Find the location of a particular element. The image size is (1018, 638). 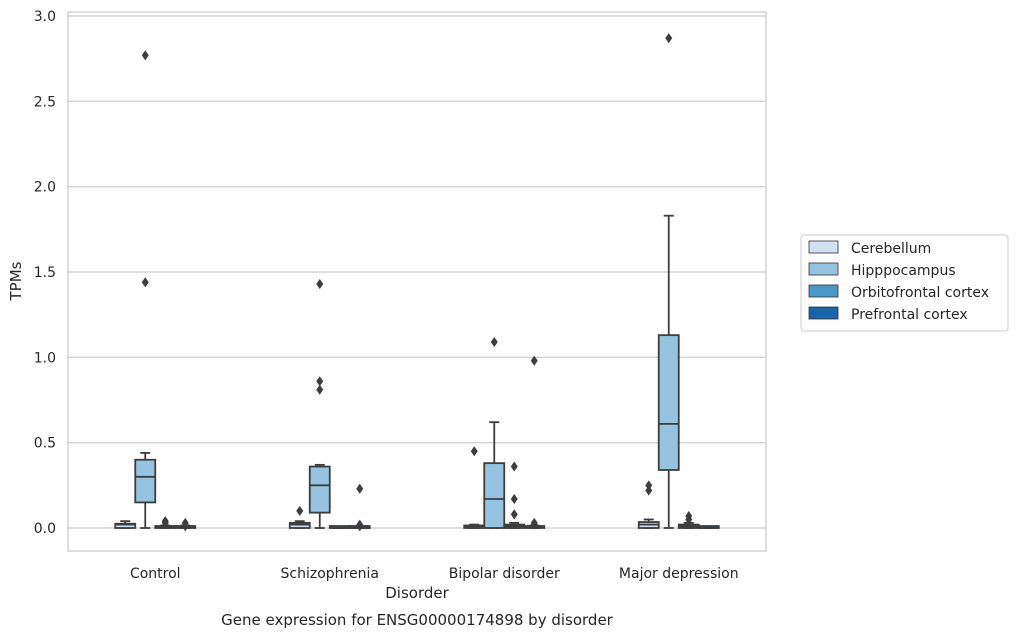

legend-frame is located at coordinates (904, 283).